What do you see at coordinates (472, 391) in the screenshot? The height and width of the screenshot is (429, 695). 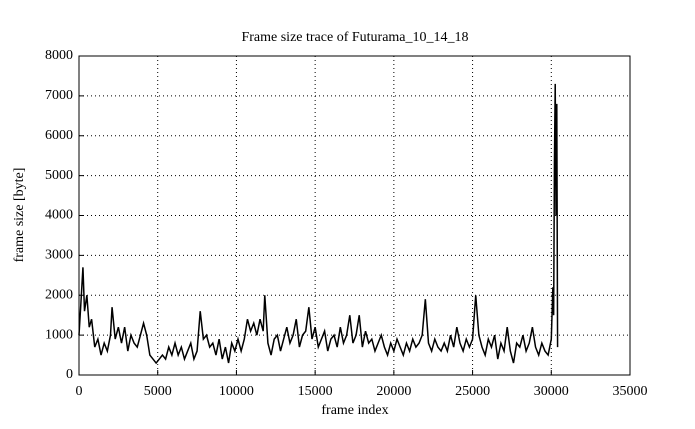 I see `x-tick-label: 25000` at bounding box center [472, 391].